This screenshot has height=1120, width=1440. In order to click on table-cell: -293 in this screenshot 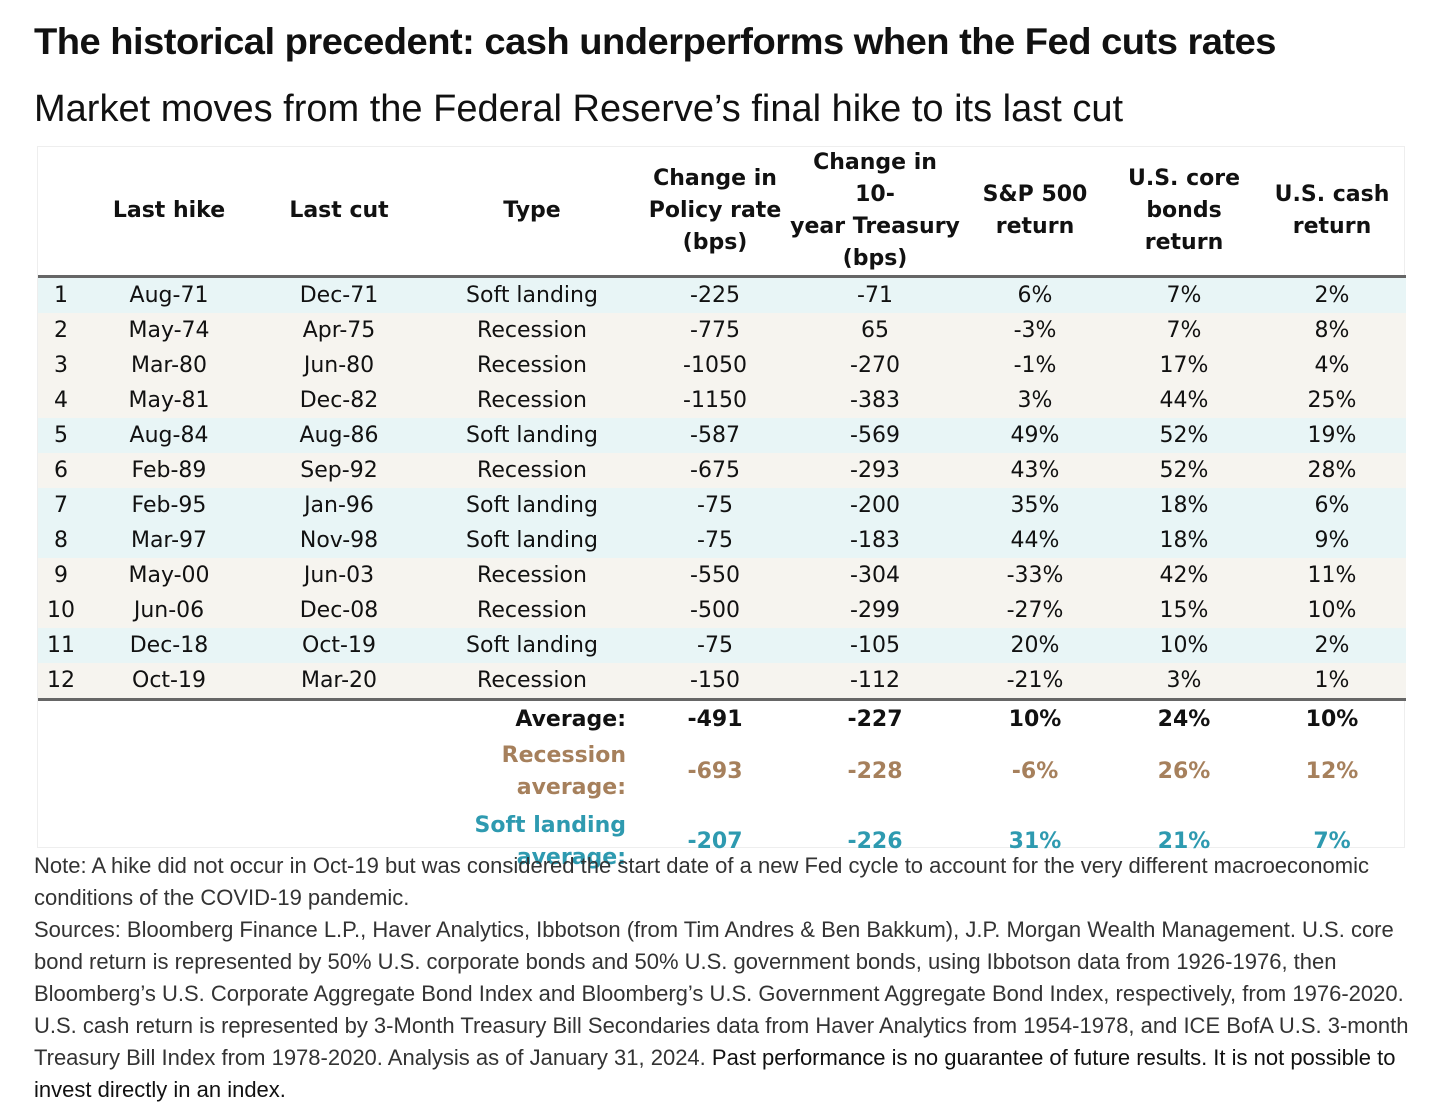, I will do `click(875, 470)`.